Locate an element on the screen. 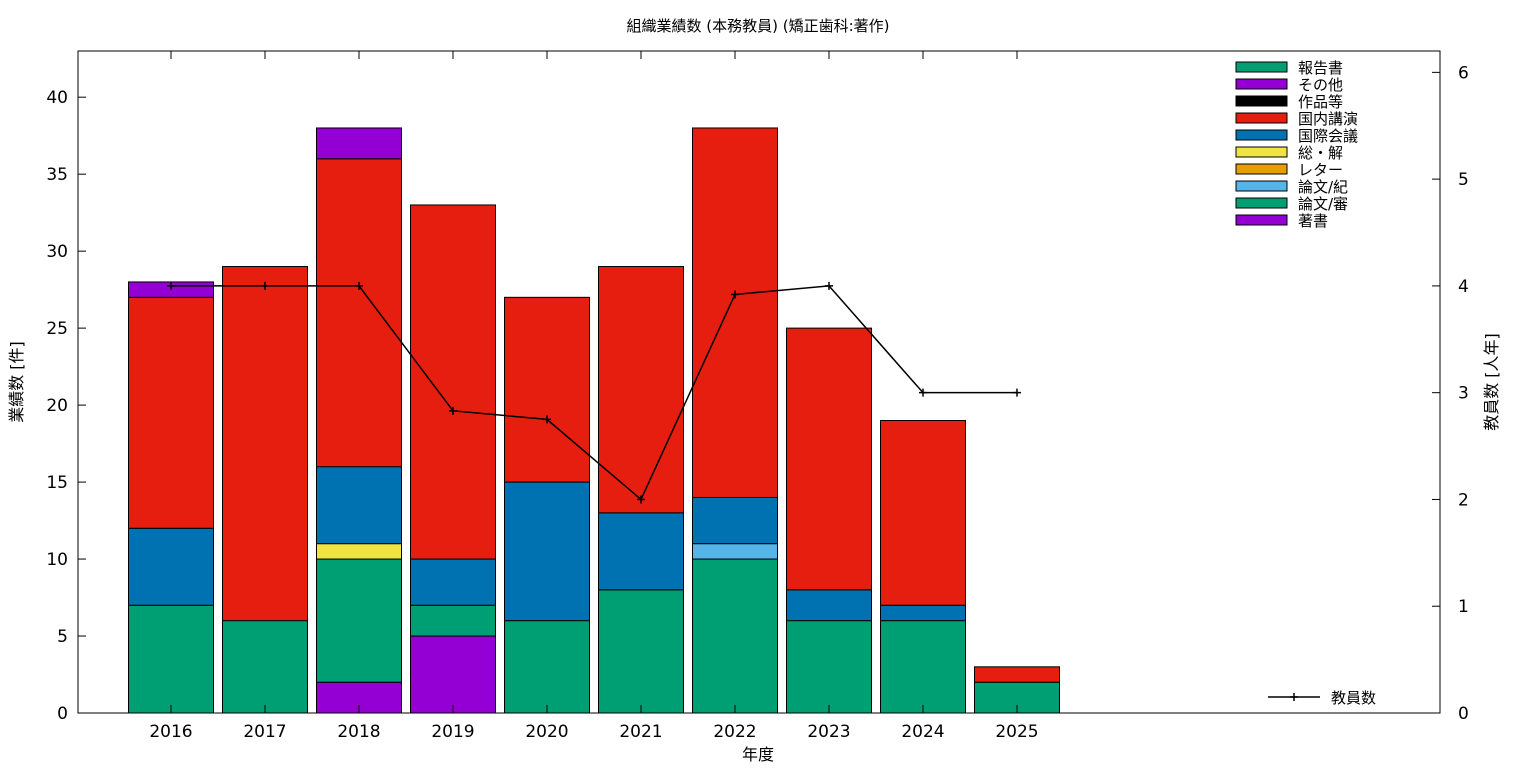 The image size is (1536, 768). line-point-2018 is located at coordinates (359, 285).